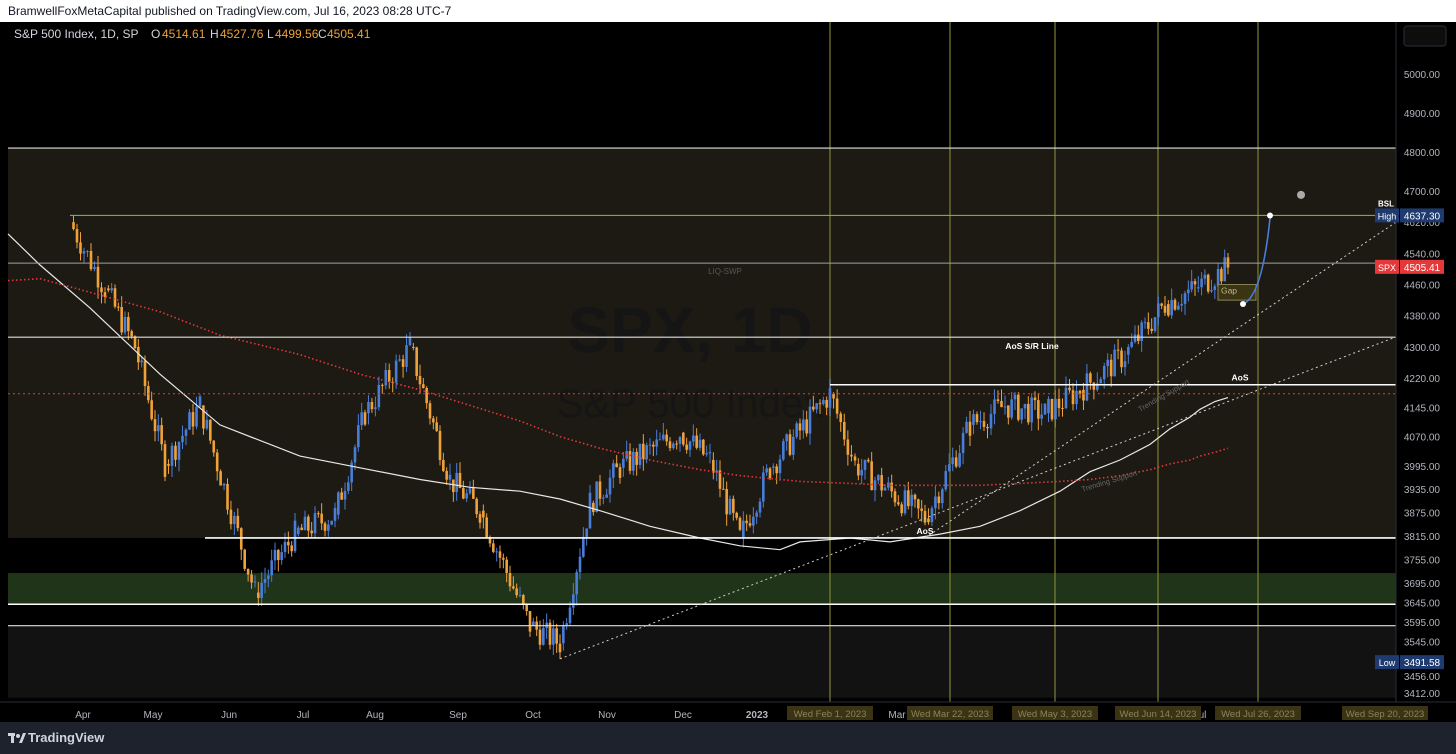 The image size is (1456, 754). I want to click on high-badge-label: High, so click(1387, 216).